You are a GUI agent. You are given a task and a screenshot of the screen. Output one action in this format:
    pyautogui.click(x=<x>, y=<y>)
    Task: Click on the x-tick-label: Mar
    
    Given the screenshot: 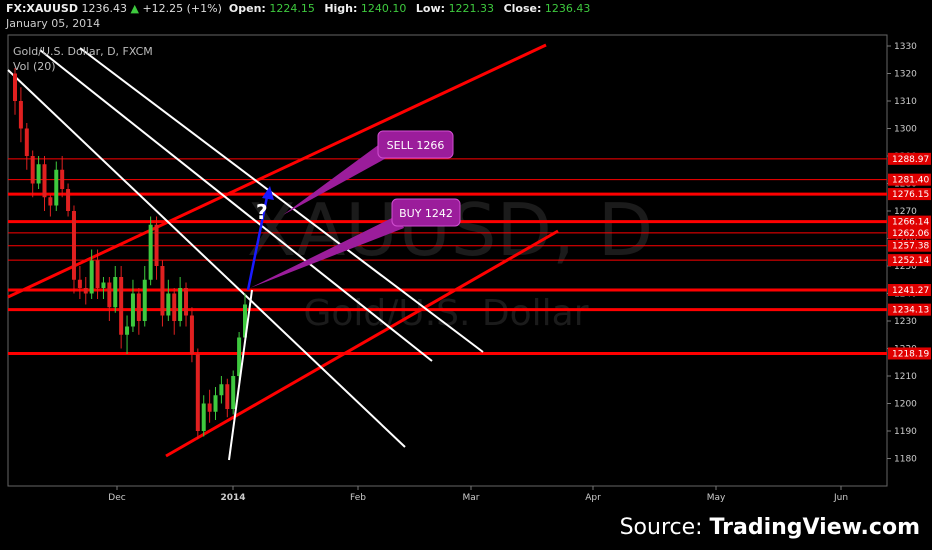 What is the action you would take?
    pyautogui.click(x=471, y=498)
    